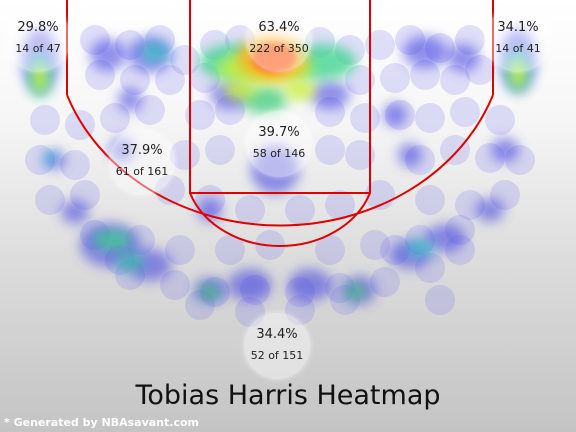 The width and height of the screenshot is (576, 432). I want to click on zone-made-attempts: 61 of 161, so click(142, 171).